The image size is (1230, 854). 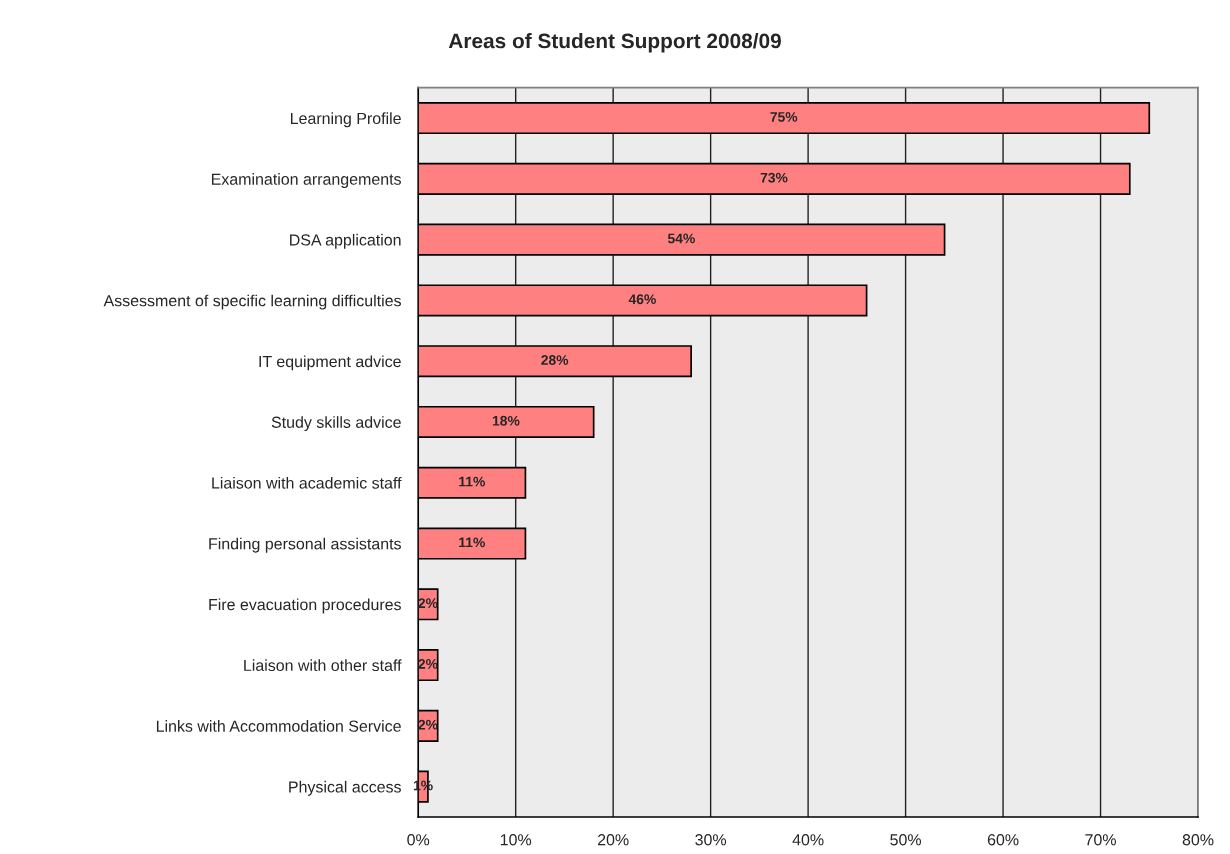 What do you see at coordinates (516, 840) in the screenshot?
I see `x-tick-label: 10%` at bounding box center [516, 840].